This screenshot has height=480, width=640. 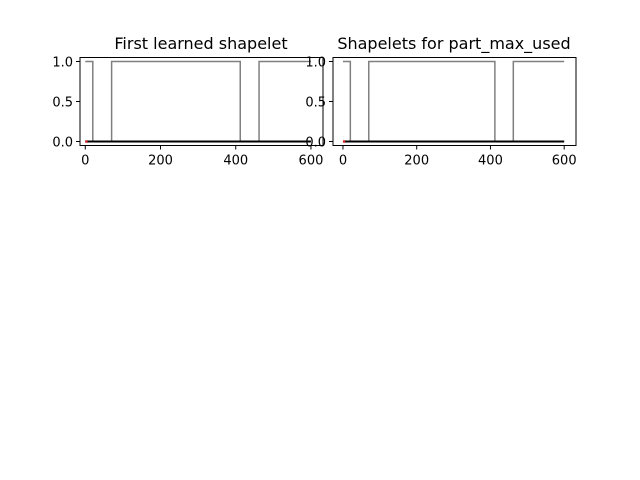 What do you see at coordinates (453, 44) in the screenshot?
I see `chart-title: Shapelets for part_max_used` at bounding box center [453, 44].